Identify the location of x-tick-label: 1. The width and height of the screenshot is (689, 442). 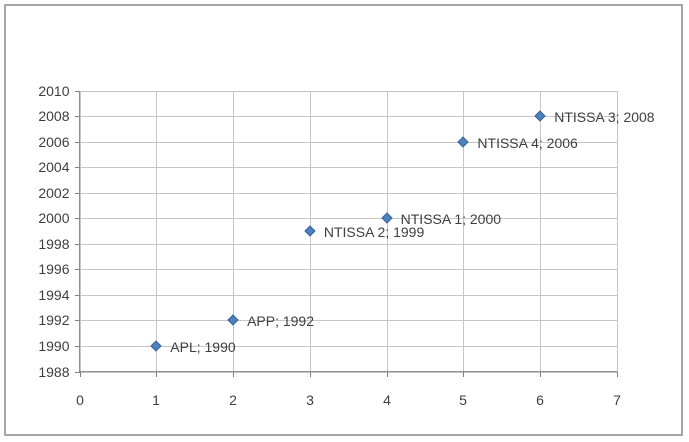
(156, 399).